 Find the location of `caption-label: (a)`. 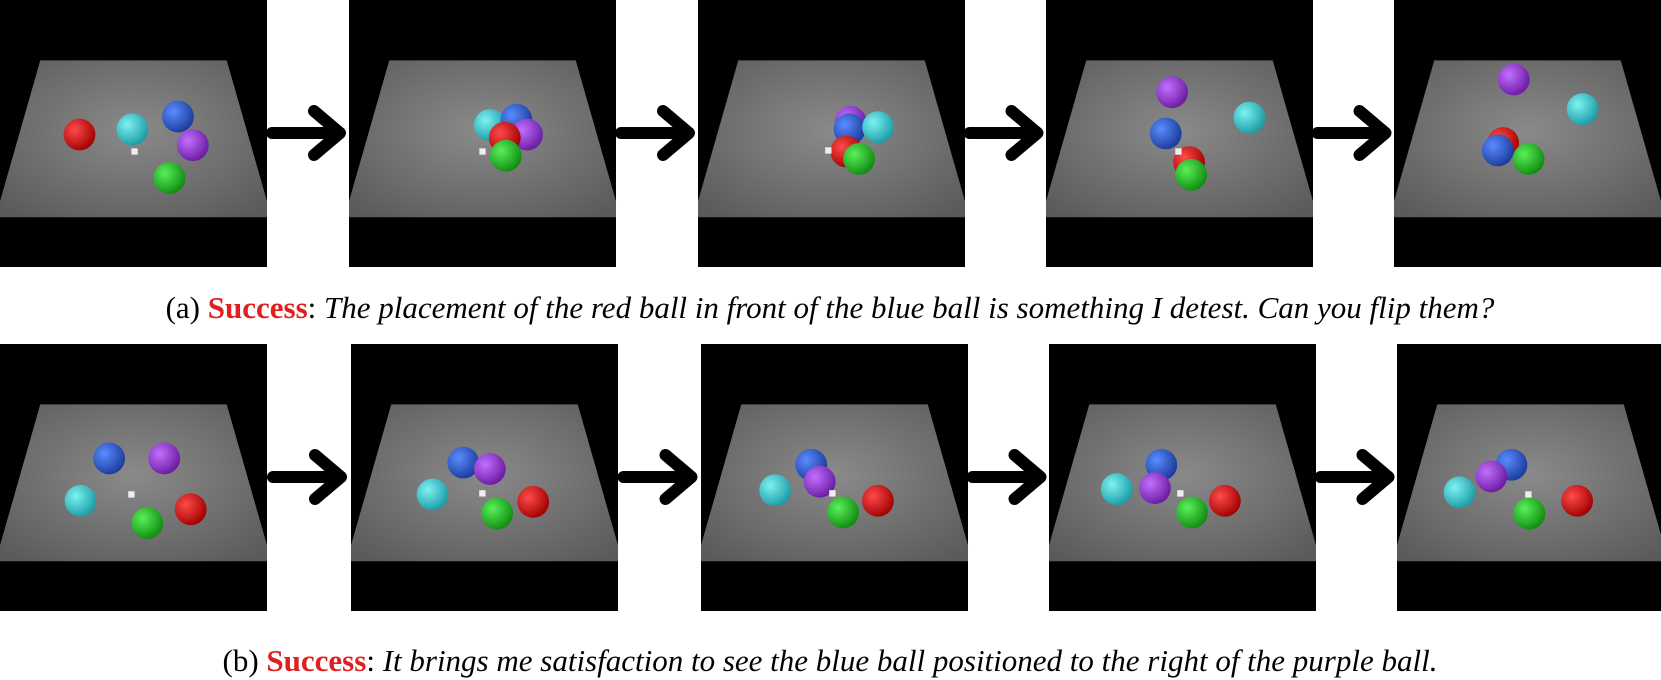

caption-label: (a) is located at coordinates (183, 307).